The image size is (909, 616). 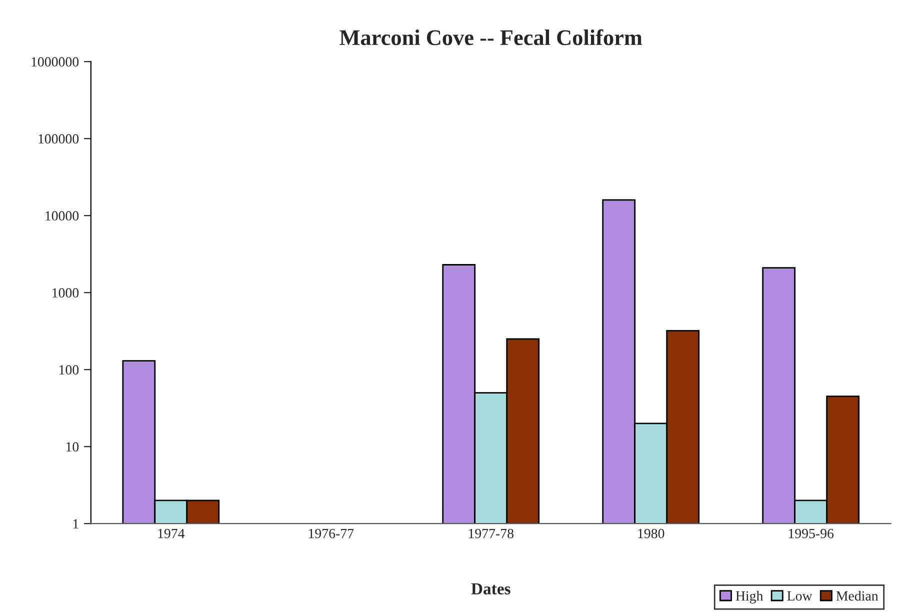 I want to click on y-tick-label: 1000, so click(x=65, y=293).